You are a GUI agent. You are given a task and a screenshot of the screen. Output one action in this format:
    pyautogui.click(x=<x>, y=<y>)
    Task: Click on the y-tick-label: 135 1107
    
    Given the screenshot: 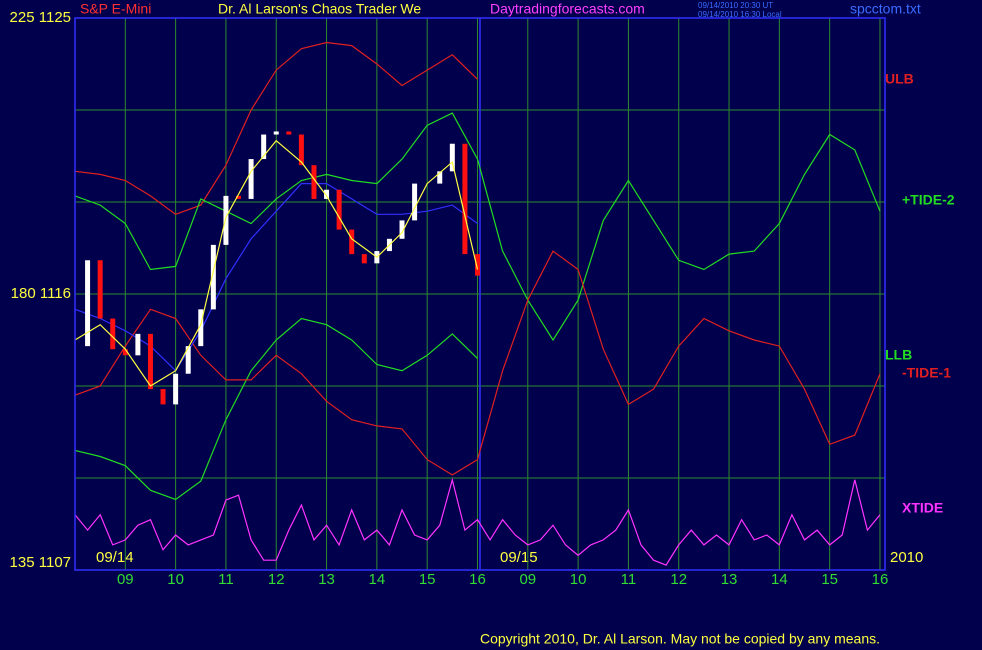 What is the action you would take?
    pyautogui.click(x=40, y=562)
    